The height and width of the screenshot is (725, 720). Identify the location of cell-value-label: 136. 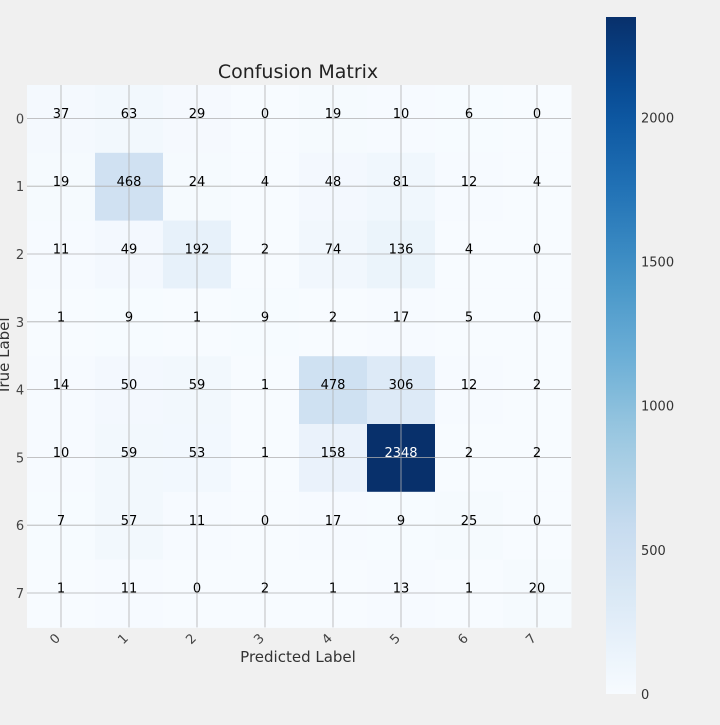
(401, 250).